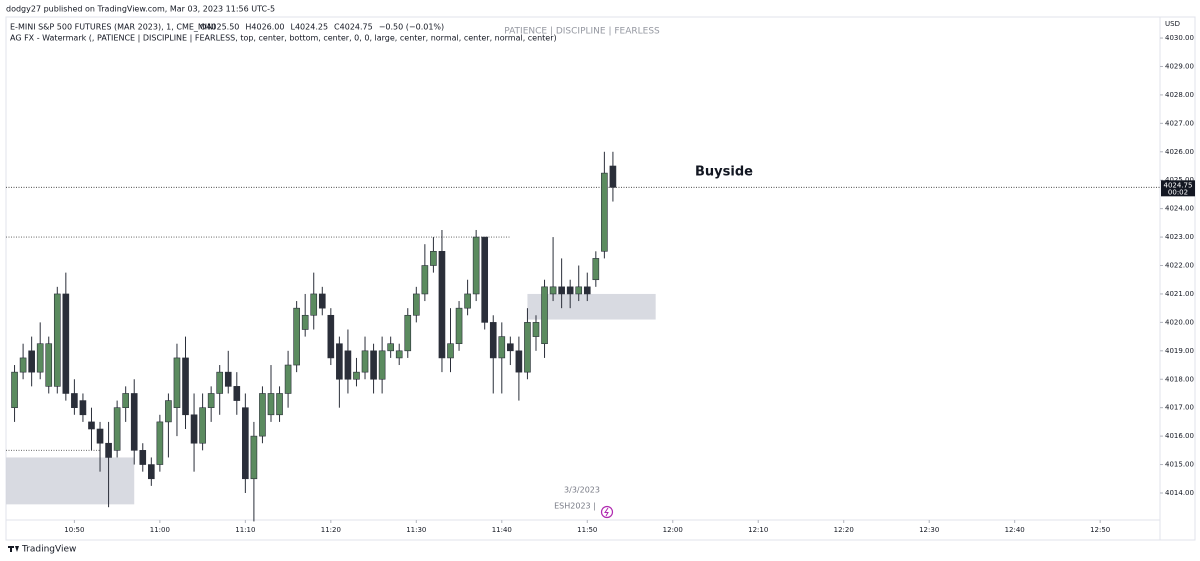  What do you see at coordinates (48, 550) in the screenshot?
I see `footer: TradingView` at bounding box center [48, 550].